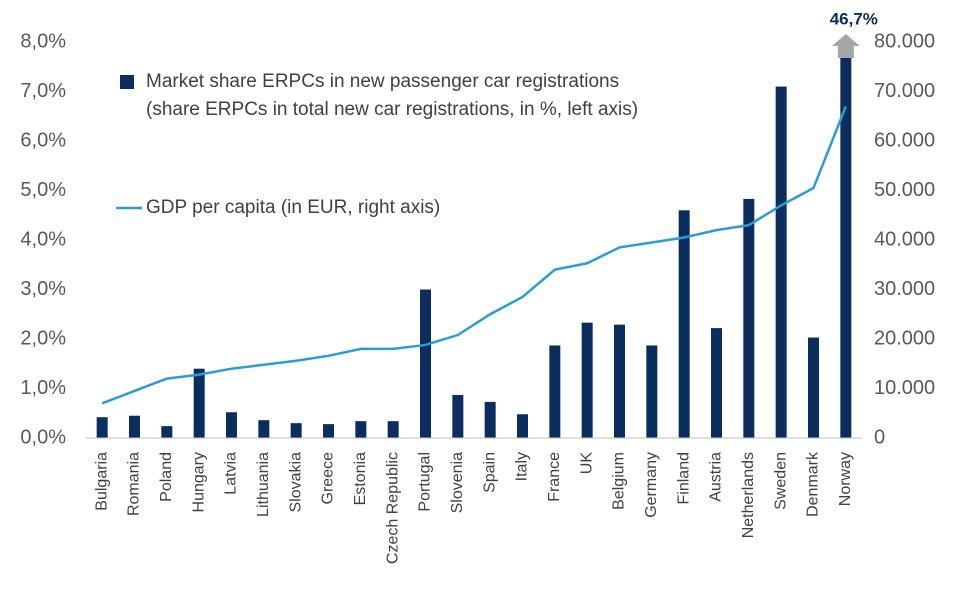  I want to click on overflow-arrow, so click(845, 46).